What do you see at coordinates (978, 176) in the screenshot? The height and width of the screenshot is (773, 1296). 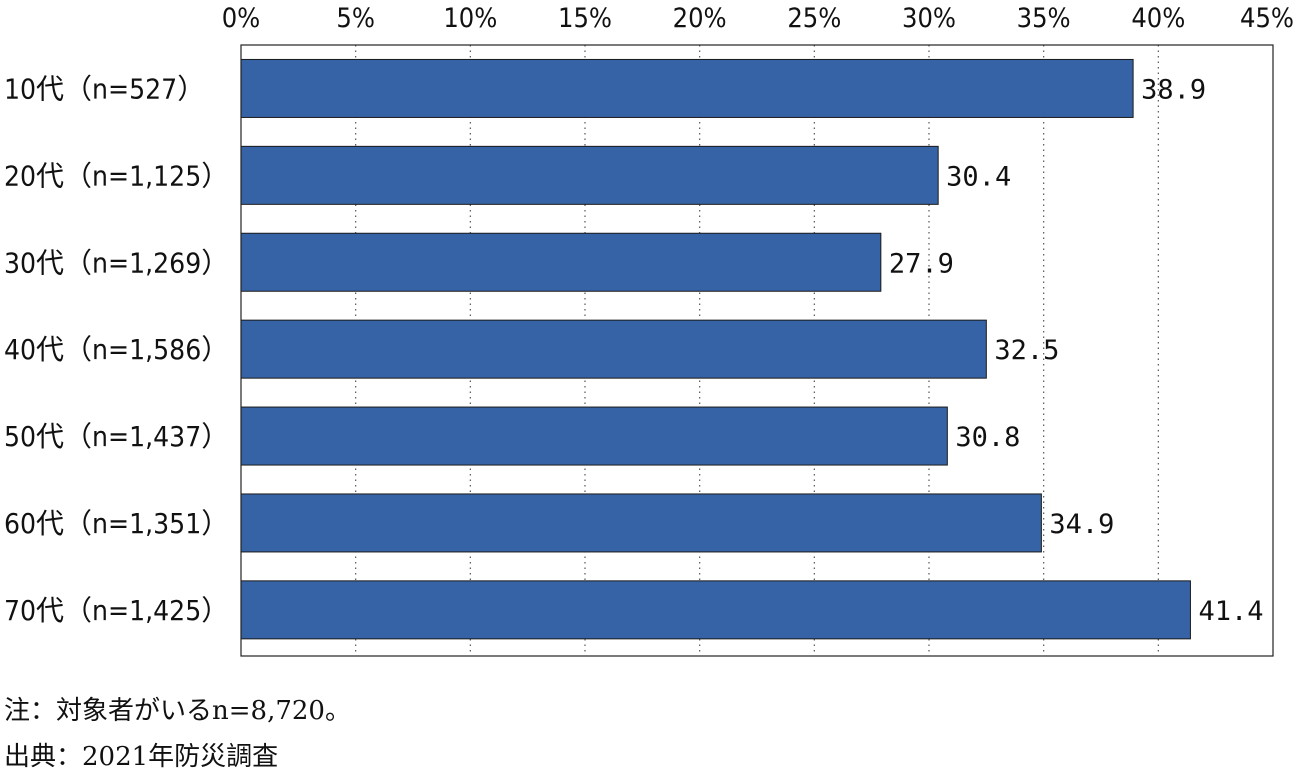 I see `data-label: 30.4` at bounding box center [978, 176].